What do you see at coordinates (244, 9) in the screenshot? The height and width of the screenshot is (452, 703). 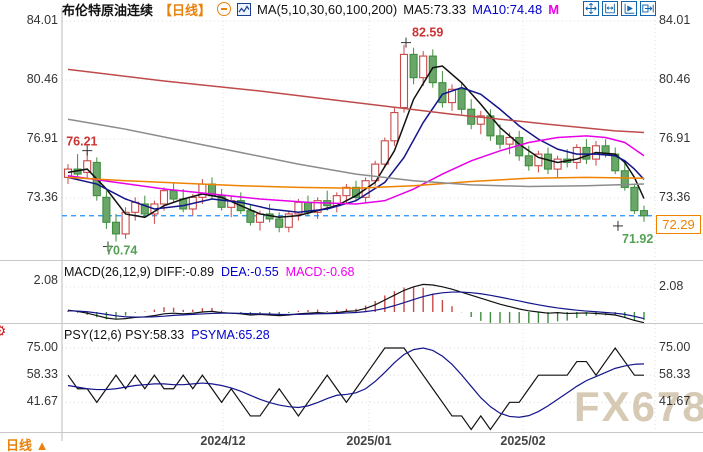 I see `chart-type-icon` at bounding box center [244, 9].